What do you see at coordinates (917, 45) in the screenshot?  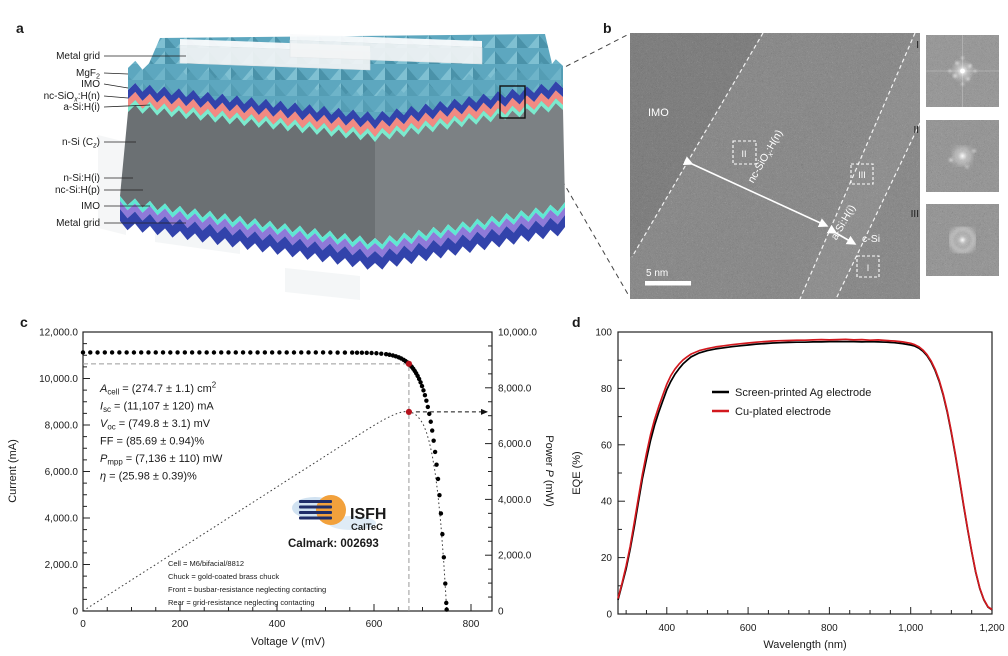 I see `inset-label-i: I` at bounding box center [917, 45].